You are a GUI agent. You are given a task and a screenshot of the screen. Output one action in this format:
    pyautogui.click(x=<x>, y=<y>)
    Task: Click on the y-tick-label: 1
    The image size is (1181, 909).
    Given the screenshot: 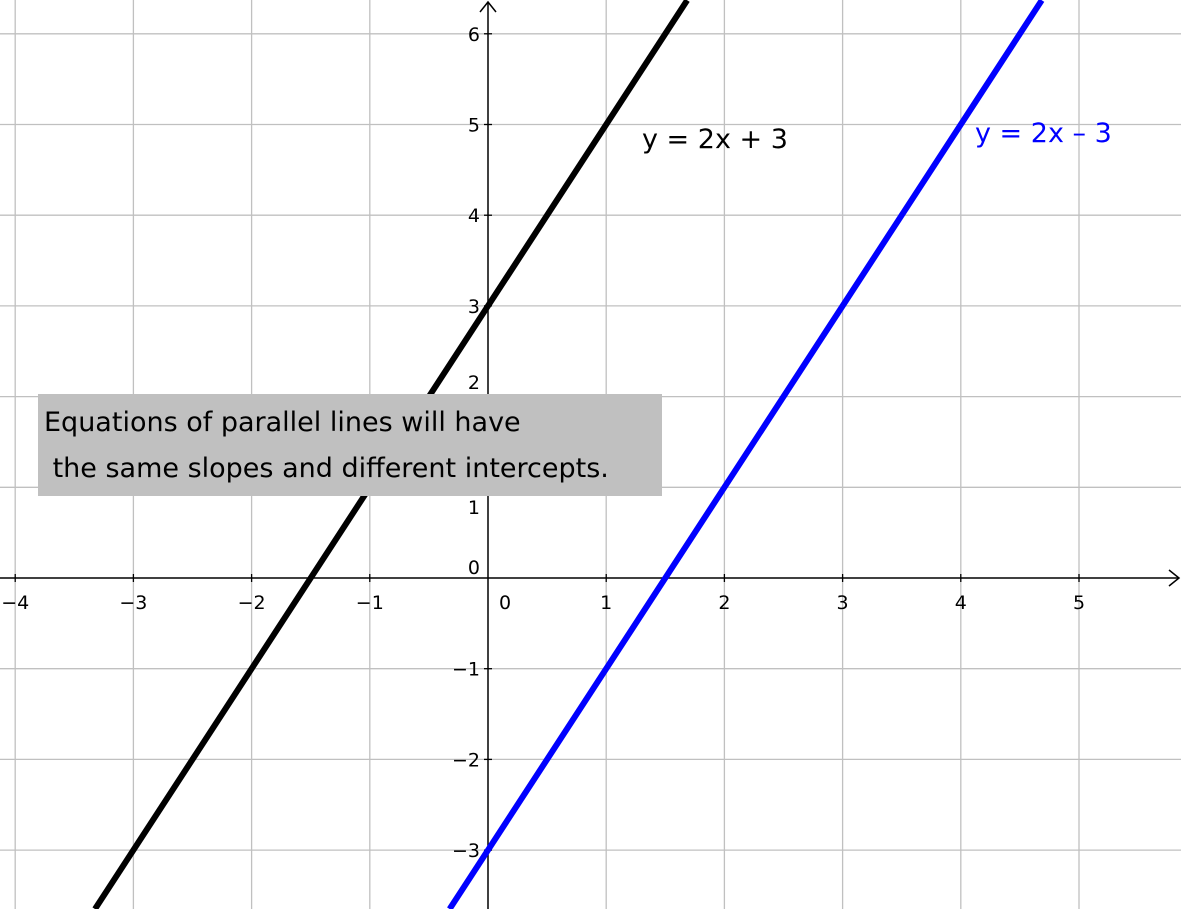 What is the action you would take?
    pyautogui.click(x=474, y=508)
    